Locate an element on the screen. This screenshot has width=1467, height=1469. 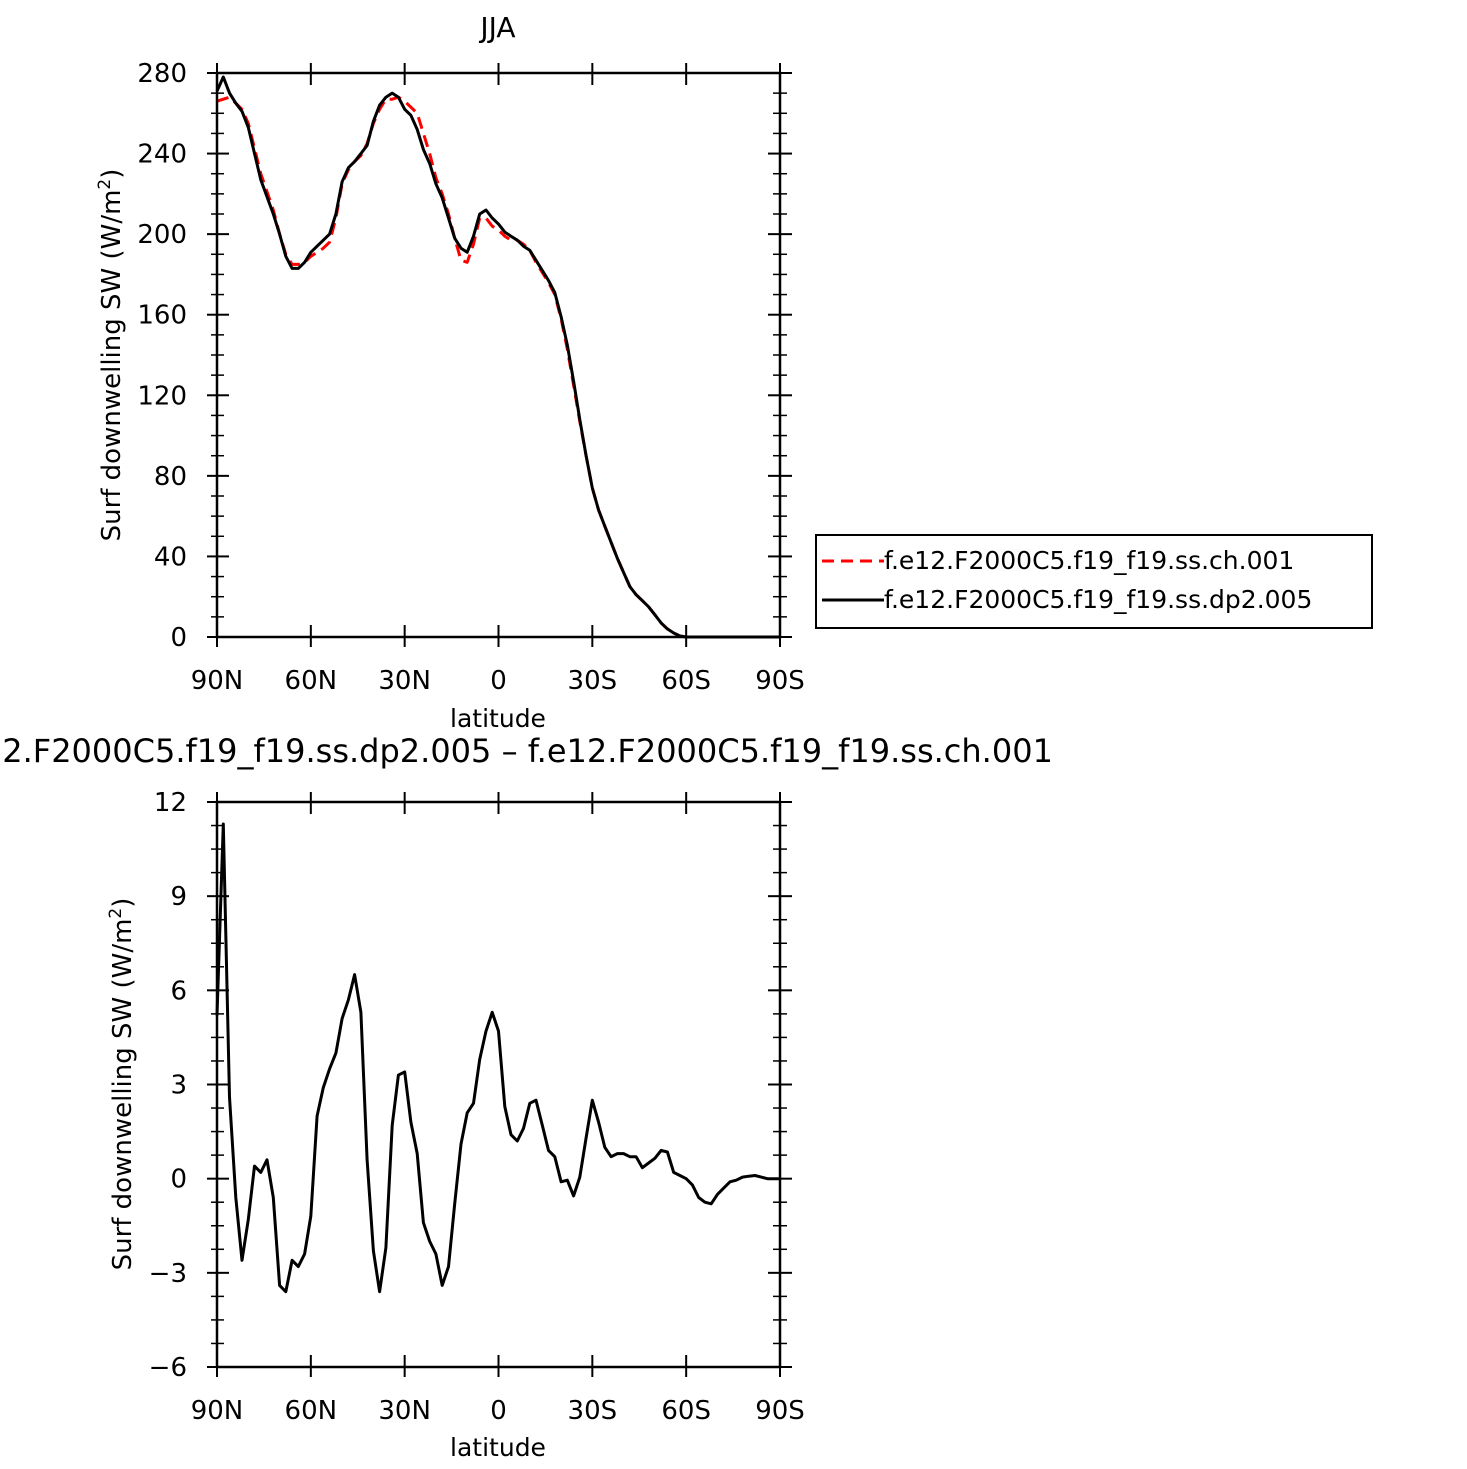
bottom-x-tick-label: 90N is located at coordinates (217, 1411).